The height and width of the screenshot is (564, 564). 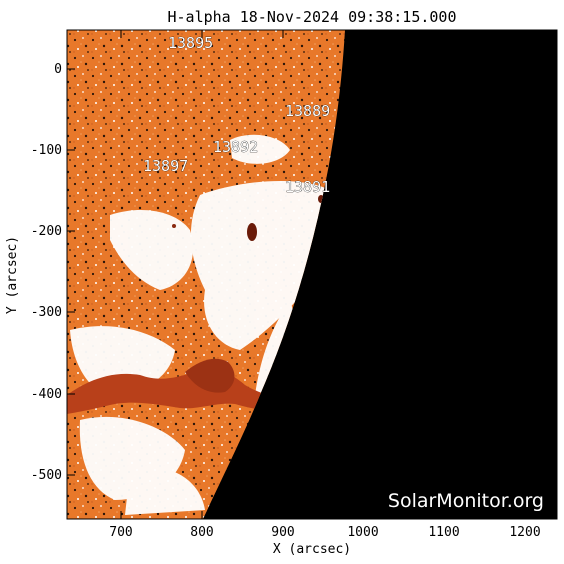 I want to click on ar-label: 13889, so click(x=307, y=111).